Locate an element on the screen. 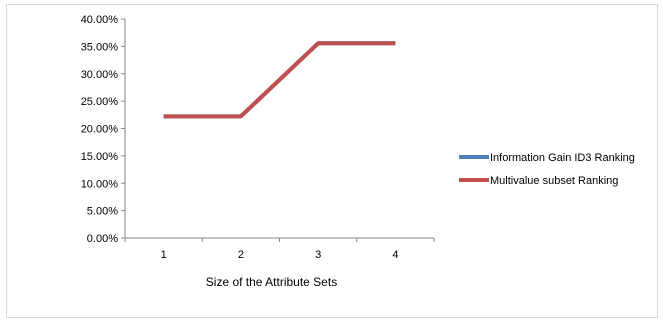  x-axis-title: Size of the Attribute Sets is located at coordinates (271, 282).